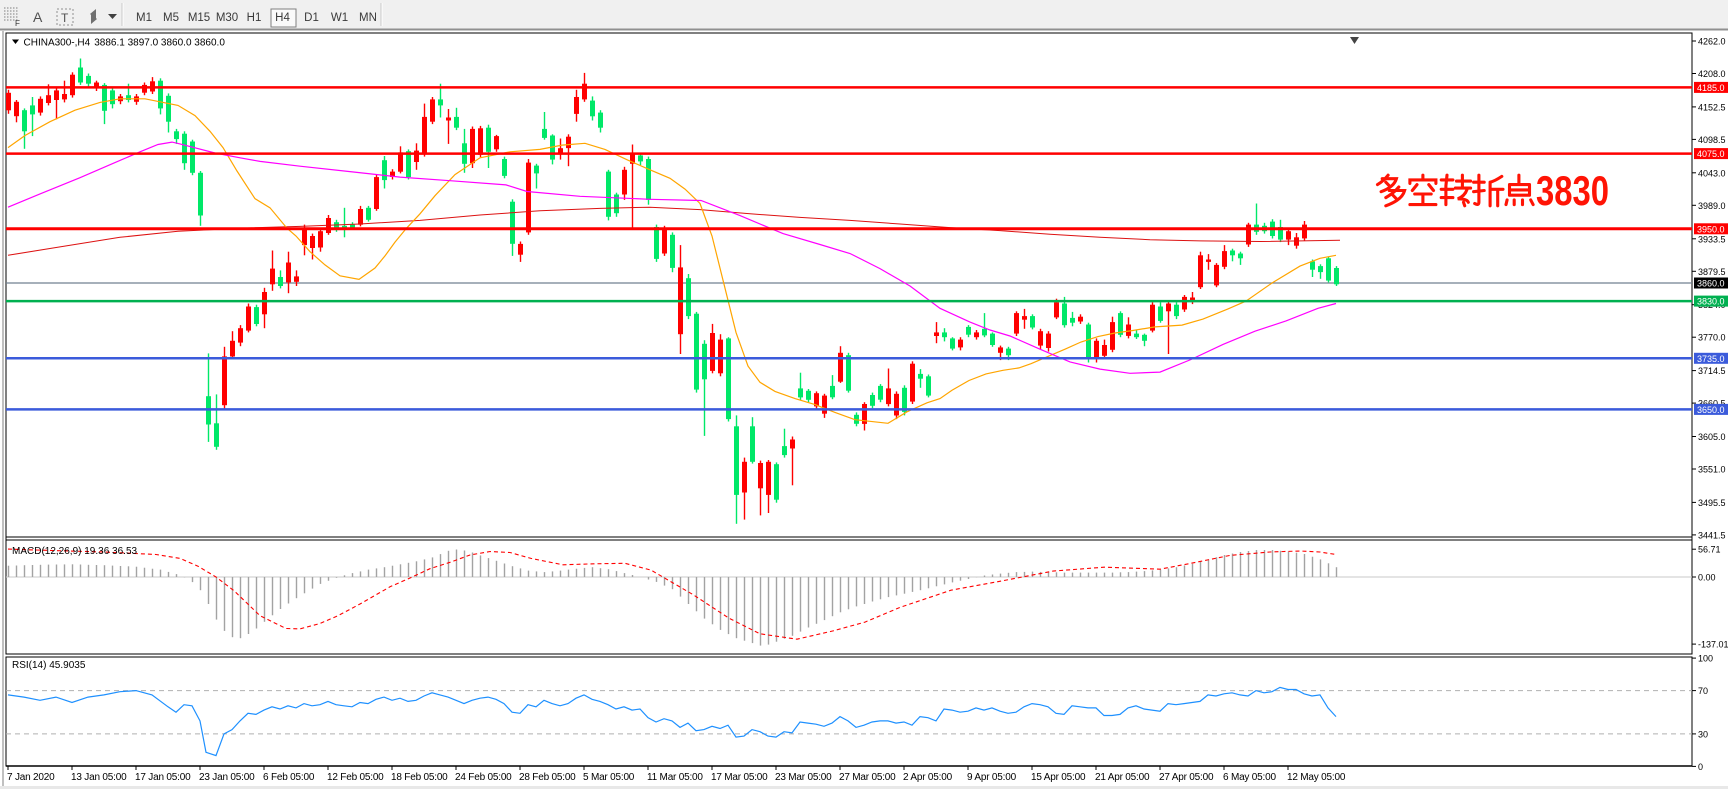 The image size is (1728, 789). What do you see at coordinates (99, 777) in the screenshot?
I see `svg-text: 13 Jan 05:00` at bounding box center [99, 777].